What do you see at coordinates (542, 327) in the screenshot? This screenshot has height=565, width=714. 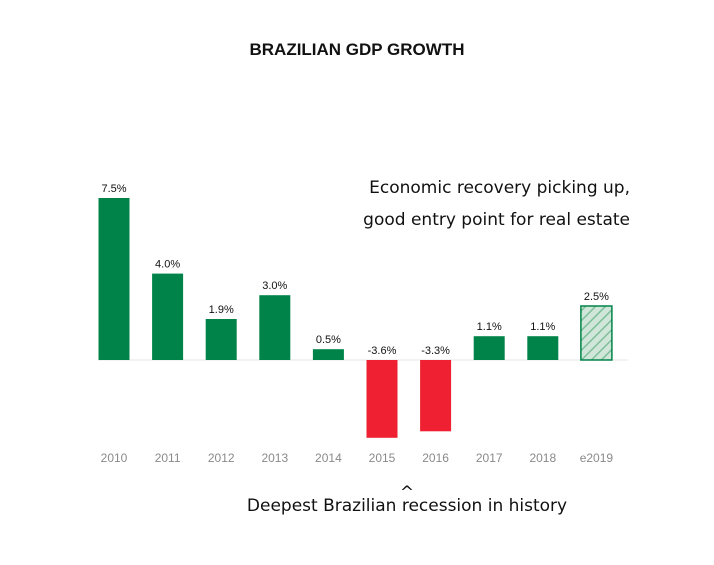 I see `value-label-2018: 1.1%` at bounding box center [542, 327].